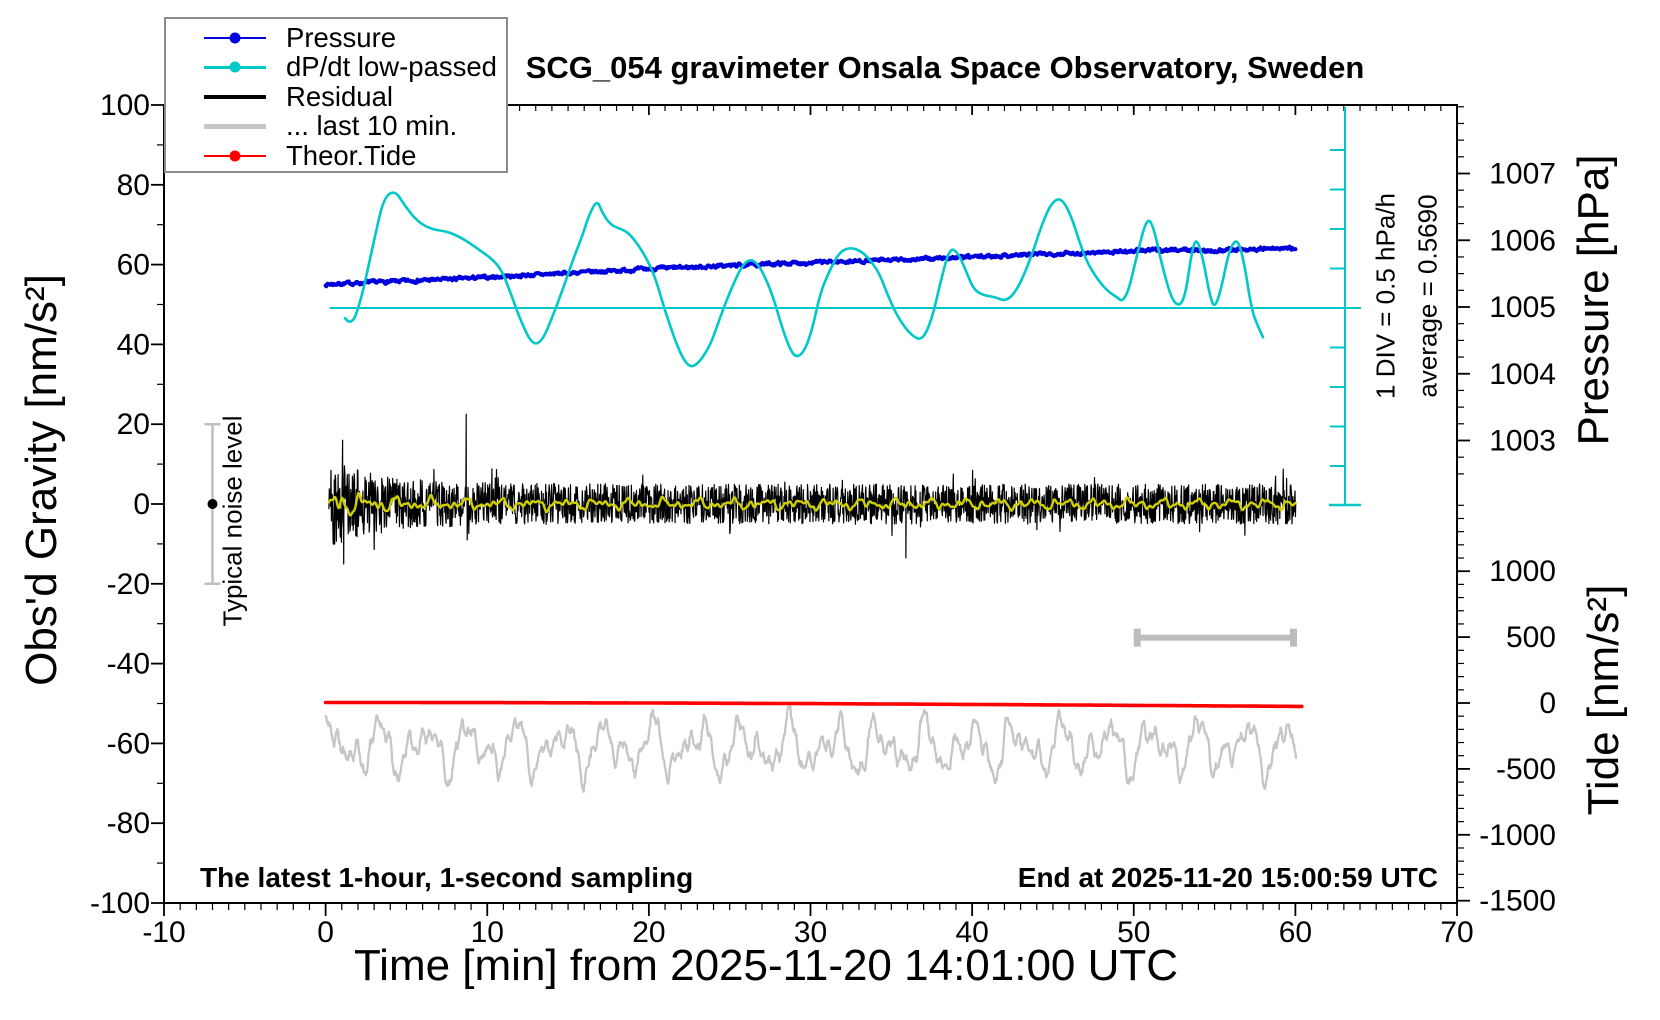 The image size is (1660, 1020). Describe the element at coordinates (133, 185) in the screenshot. I see `gravity-axis-tick-label: 80` at that location.